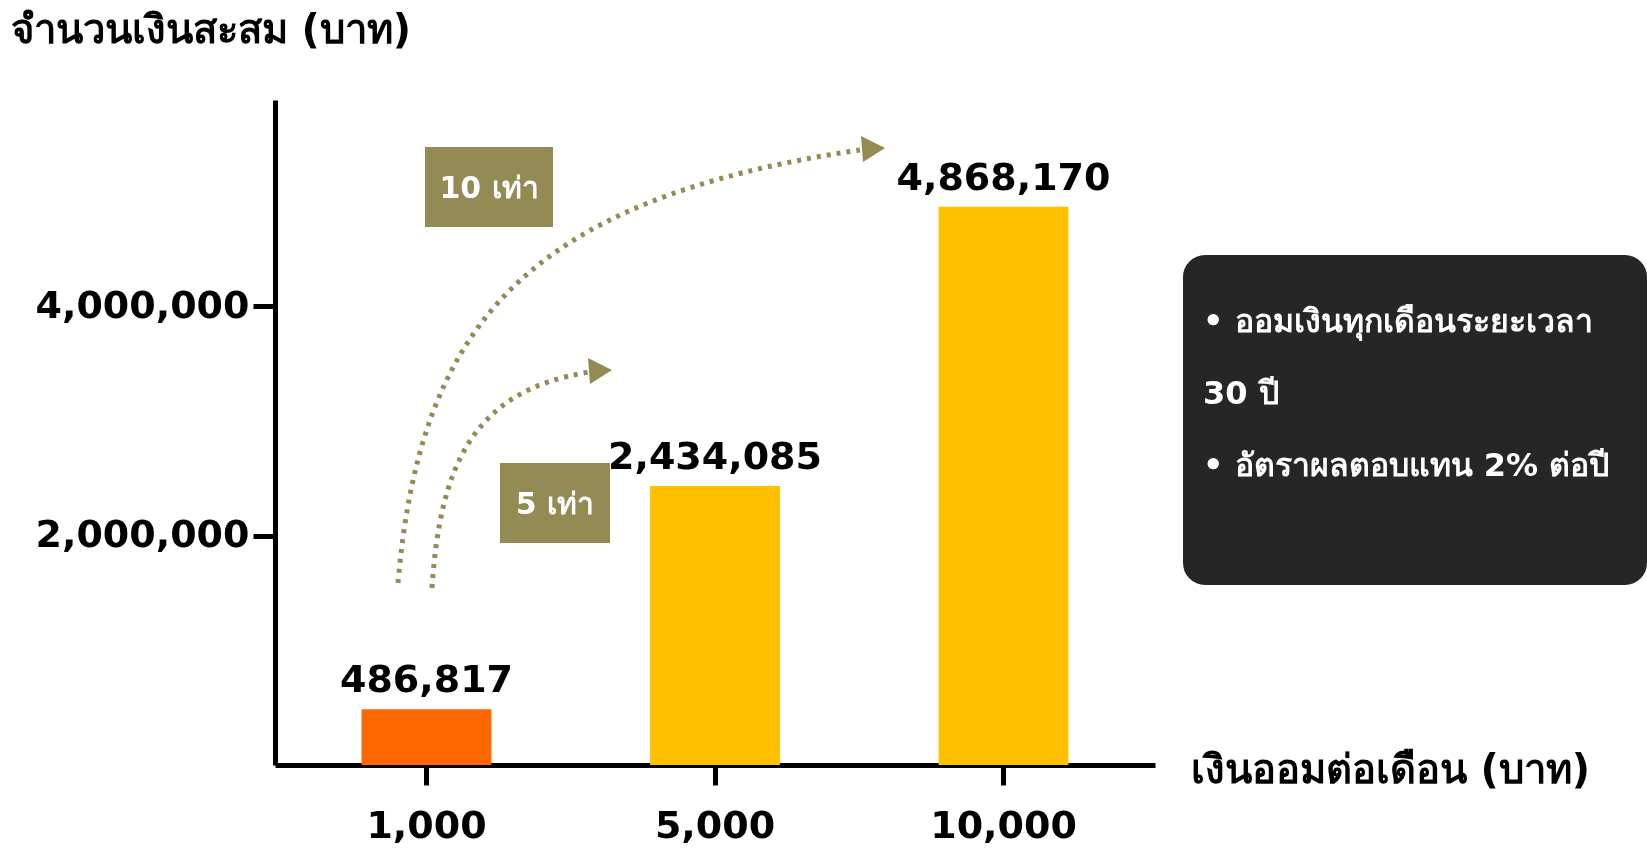 The image size is (1647, 866). What do you see at coordinates (426, 824) in the screenshot?
I see `x-tick-label: 1,000` at bounding box center [426, 824].